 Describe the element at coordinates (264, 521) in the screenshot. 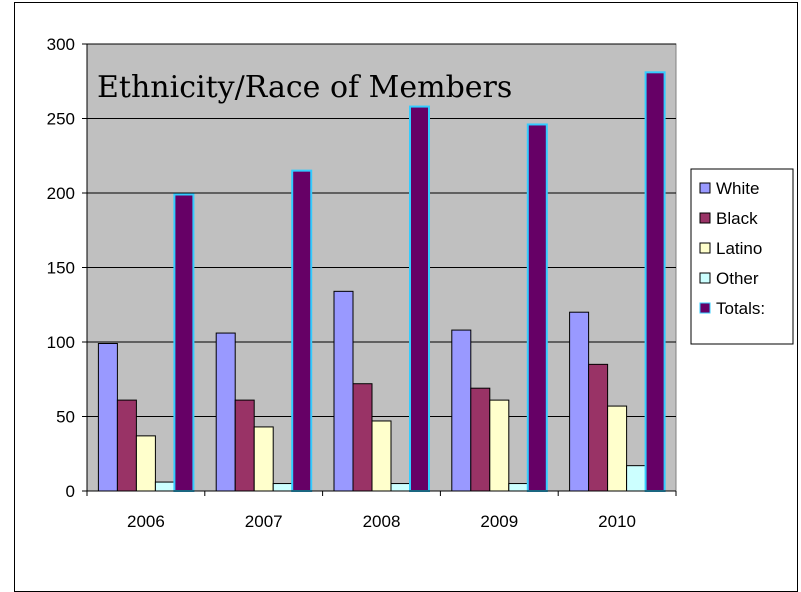

I see `x-tick-label: 2007` at that location.